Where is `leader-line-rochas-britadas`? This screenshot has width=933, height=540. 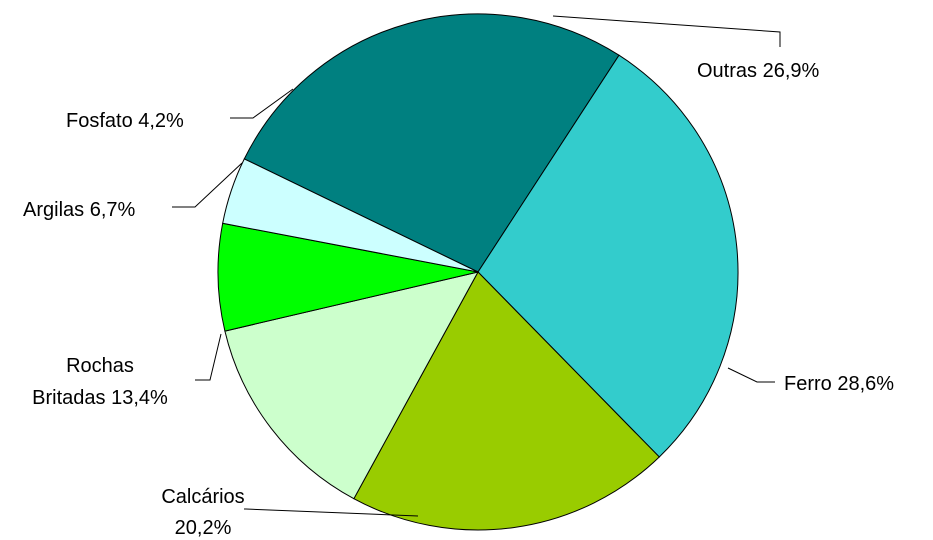
leader-line-rochas-britadas is located at coordinates (208, 357).